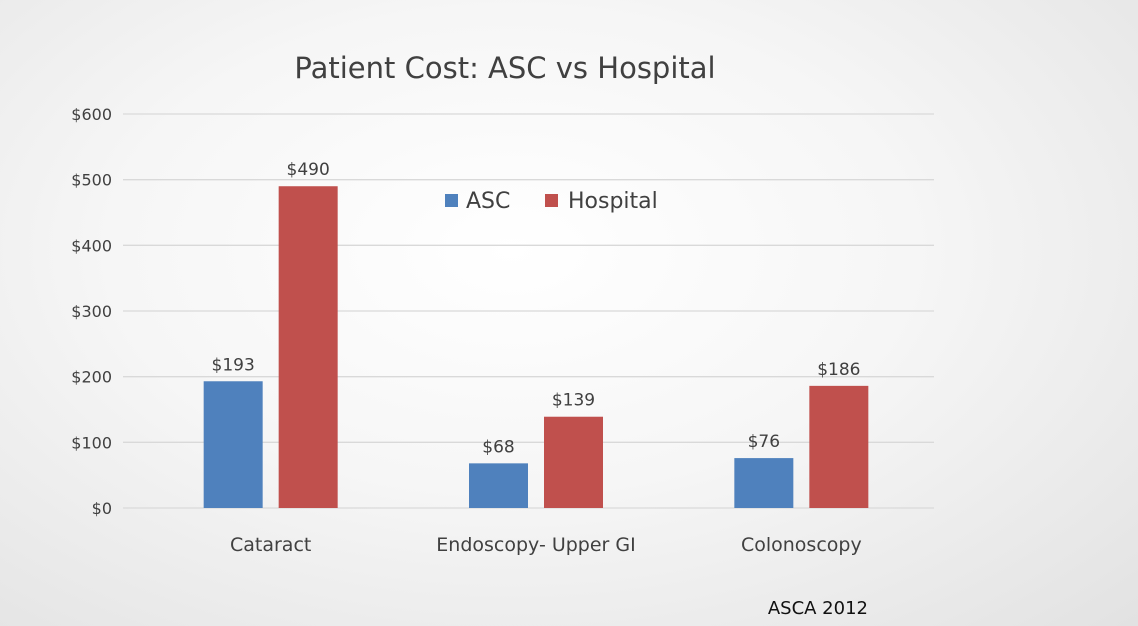 The height and width of the screenshot is (626, 1138). I want to click on legend-swatch-hospital, so click(551, 200).